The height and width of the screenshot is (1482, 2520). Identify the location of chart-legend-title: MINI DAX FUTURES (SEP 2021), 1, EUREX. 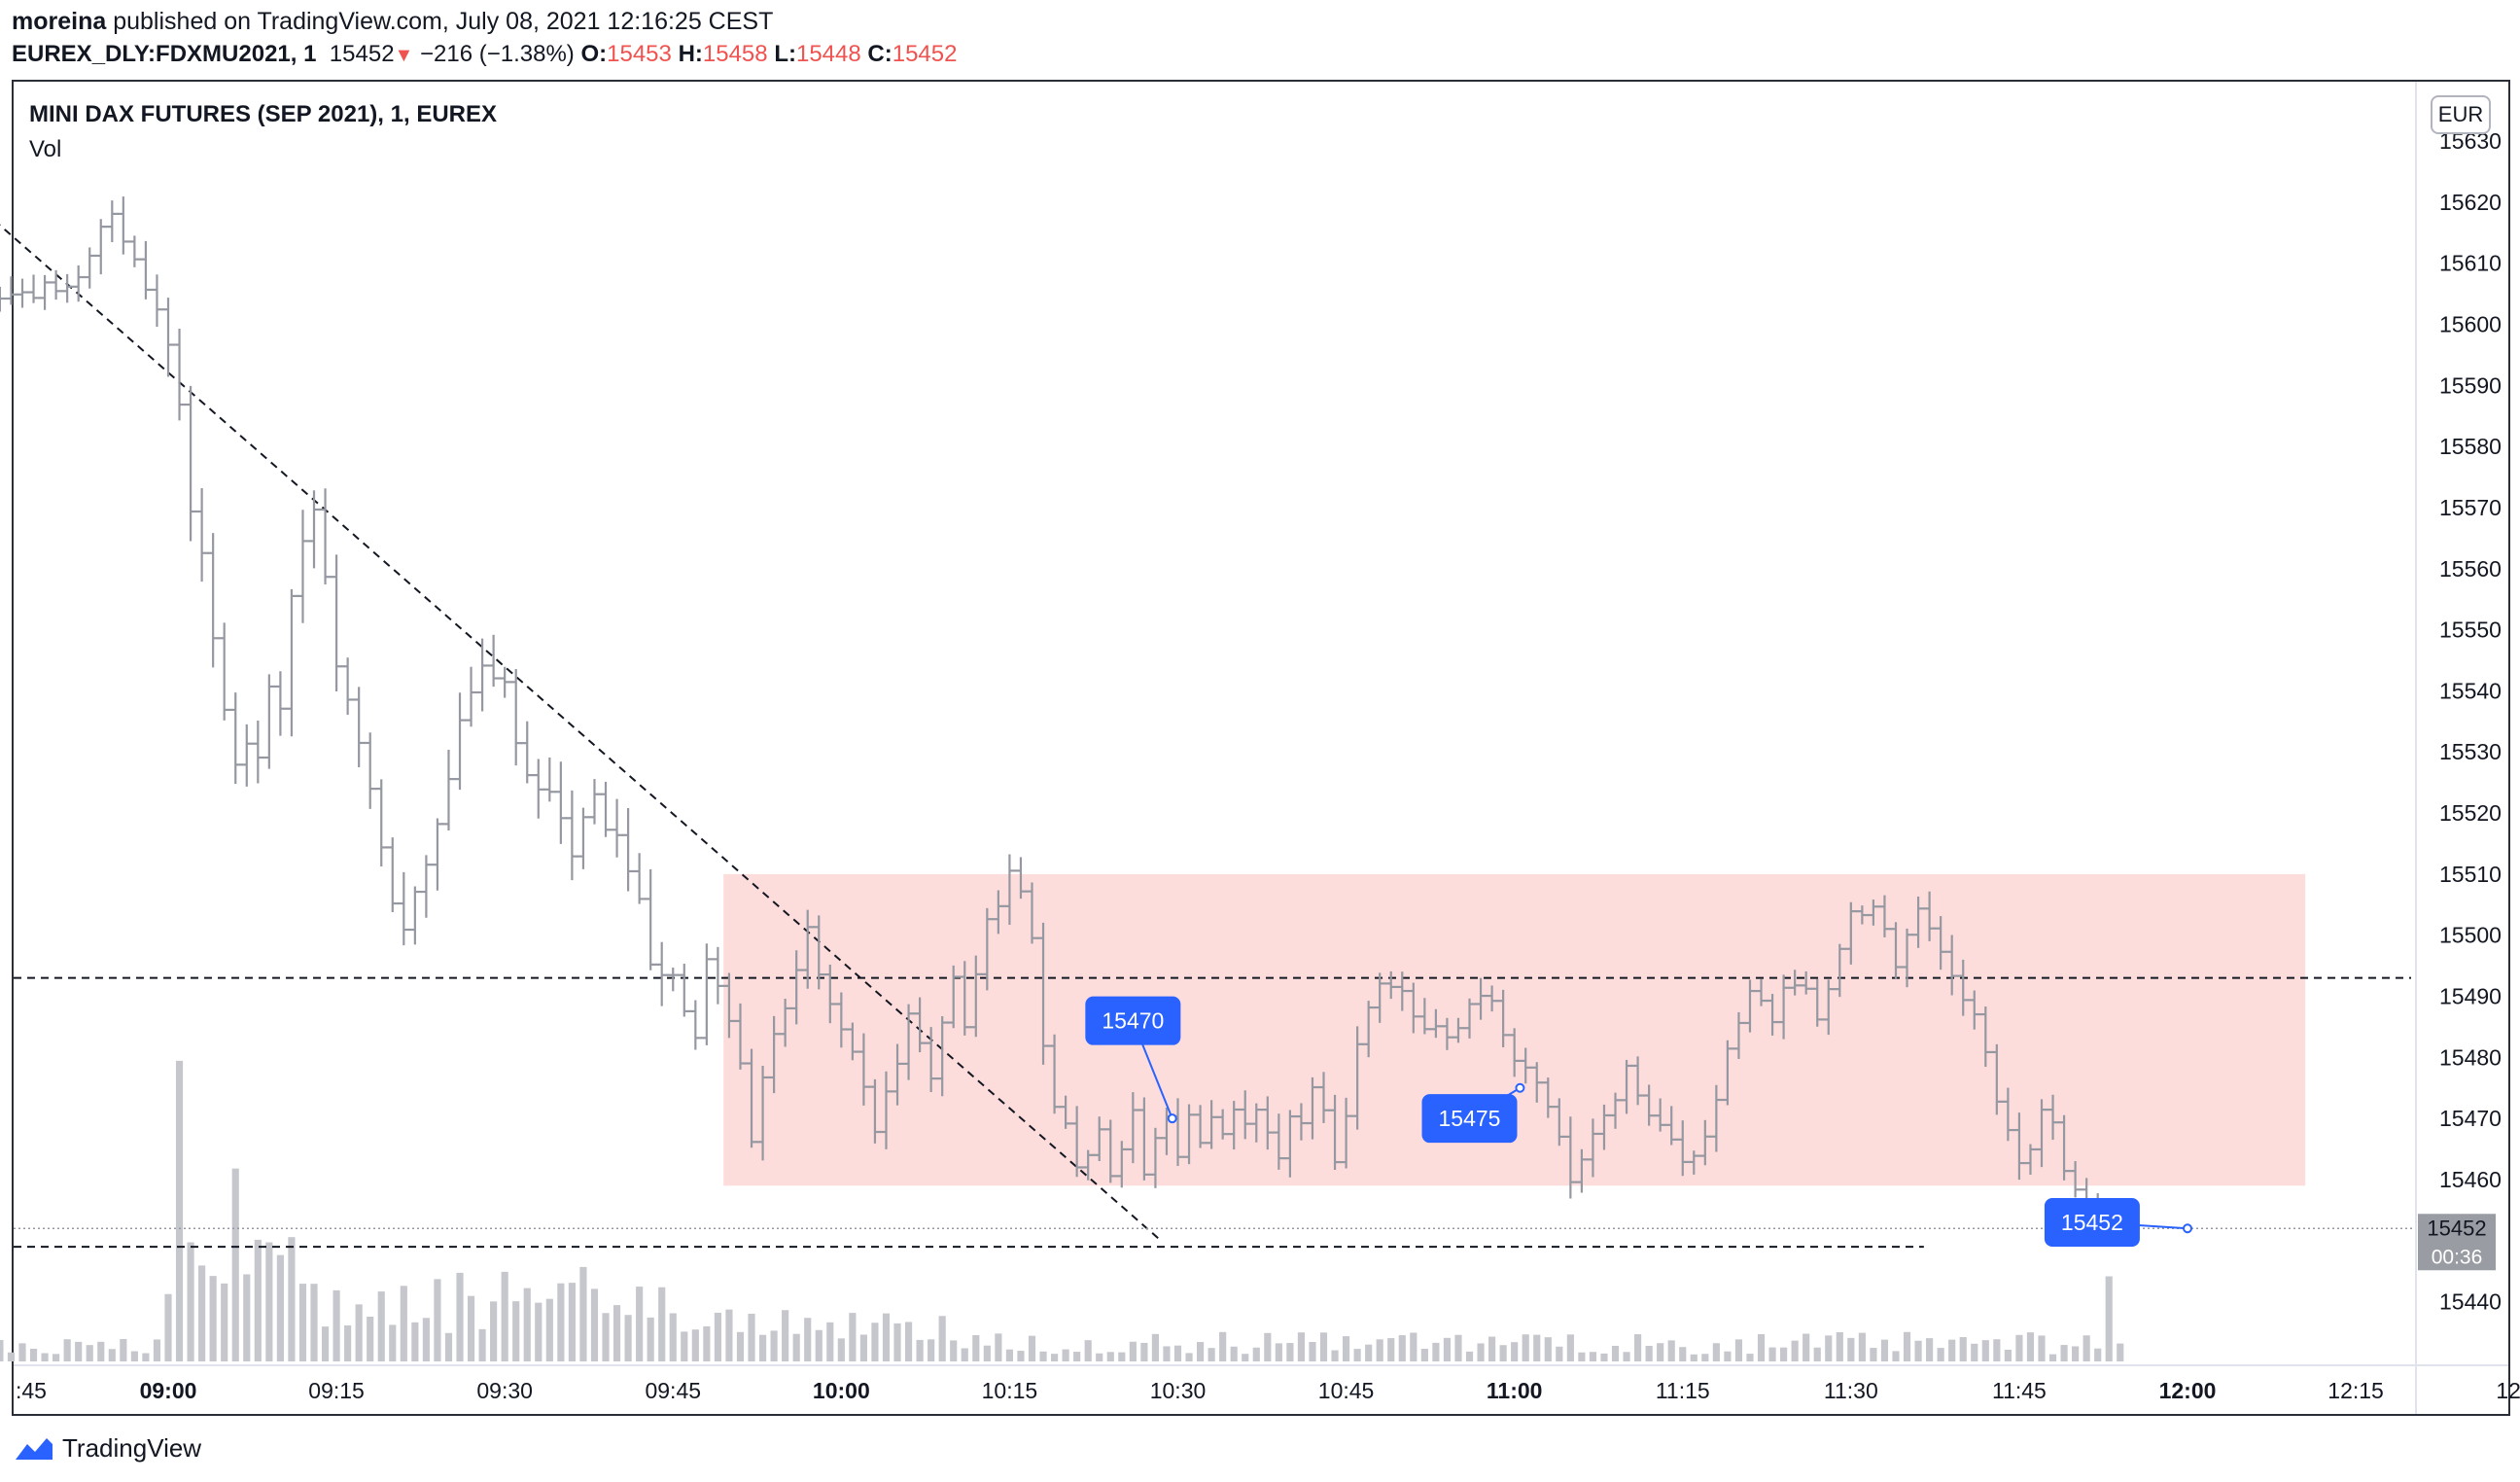
(263, 114).